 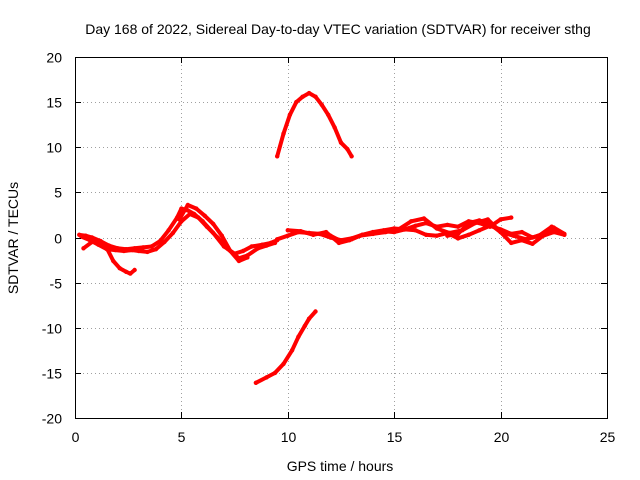 What do you see at coordinates (52, 374) in the screenshot?
I see `y-tick-label: -15` at bounding box center [52, 374].